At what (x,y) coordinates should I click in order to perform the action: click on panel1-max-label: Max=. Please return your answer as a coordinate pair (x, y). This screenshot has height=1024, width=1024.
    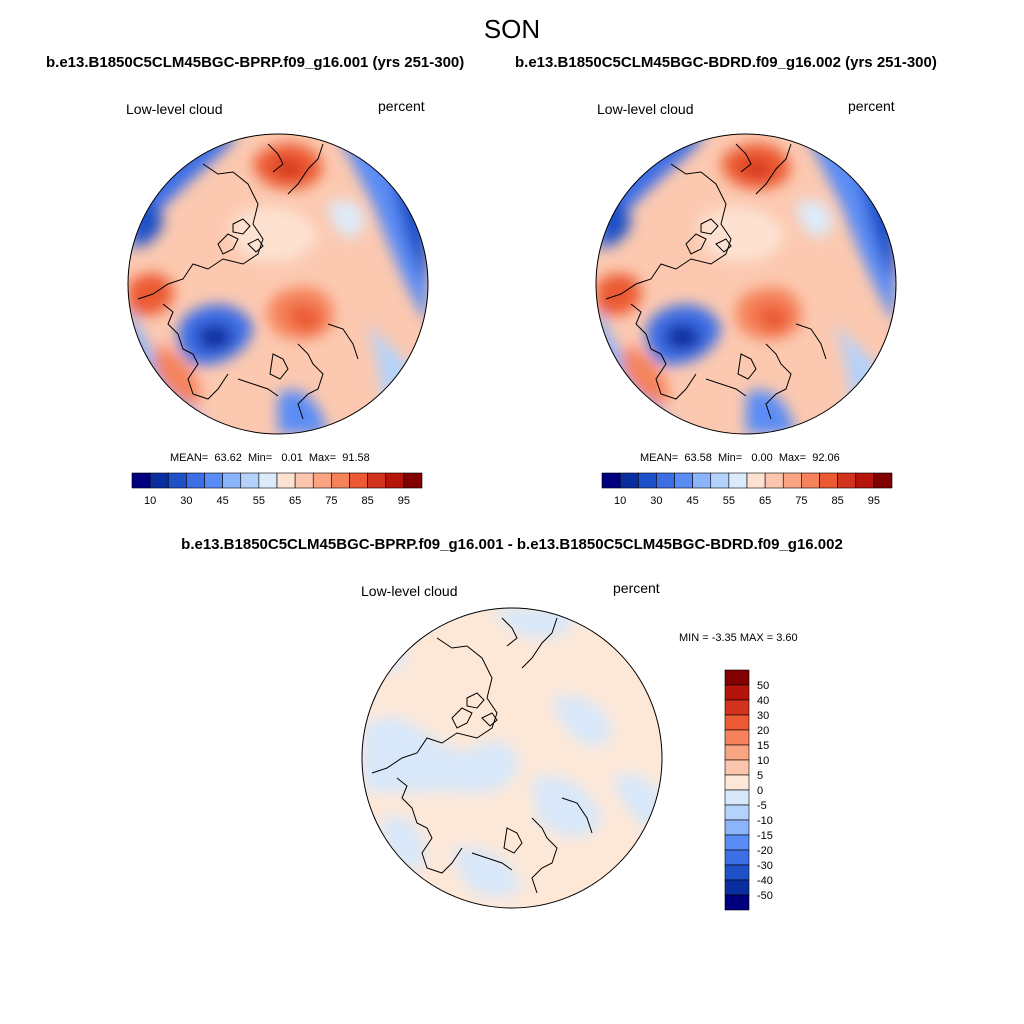
    Looking at the image, I should click on (322, 458).